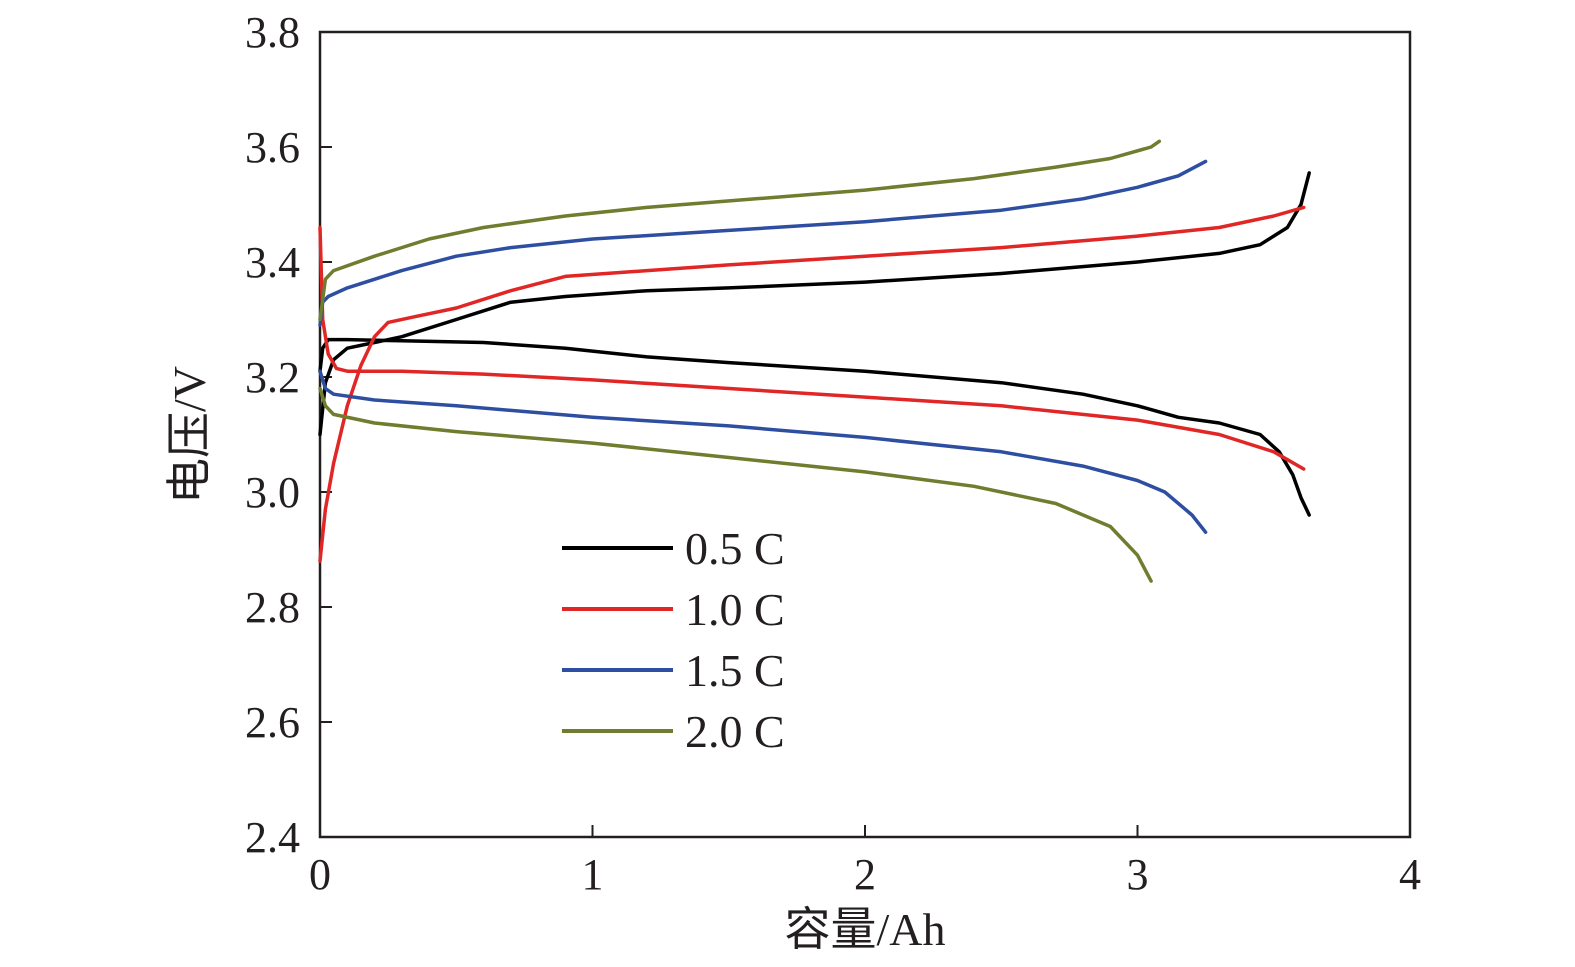  Describe the element at coordinates (320, 874) in the screenshot. I see `x-tick-label: 0` at that location.